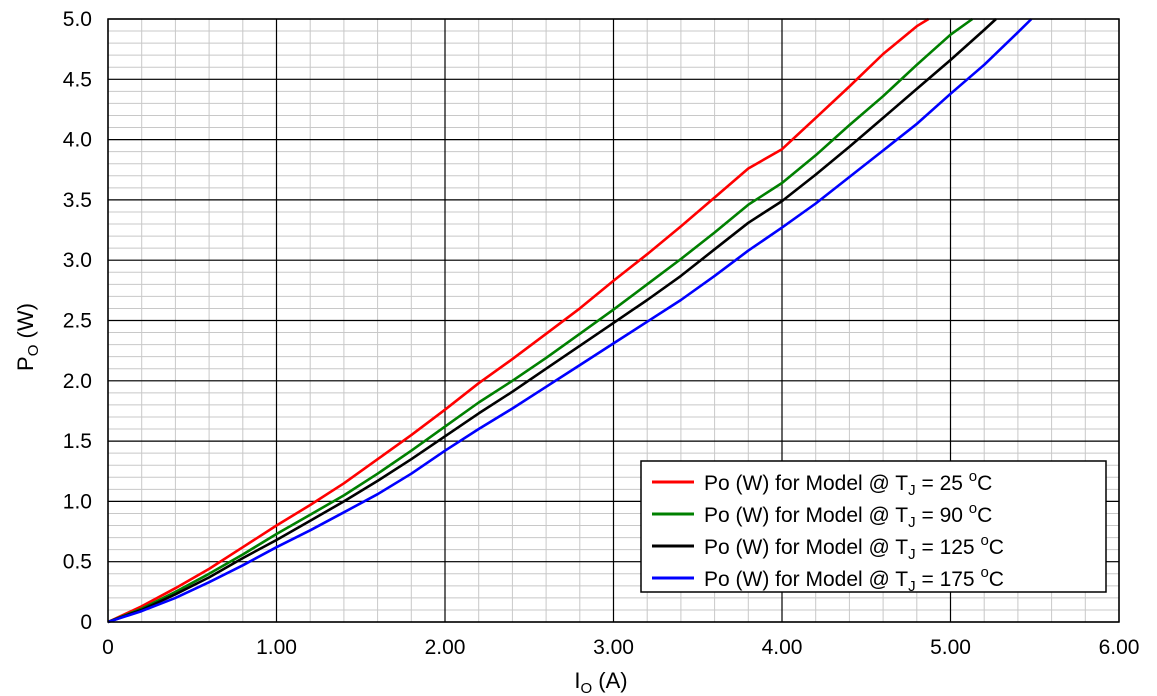  Describe the element at coordinates (77, 562) in the screenshot. I see `y-tick-label: 0.5` at that location.